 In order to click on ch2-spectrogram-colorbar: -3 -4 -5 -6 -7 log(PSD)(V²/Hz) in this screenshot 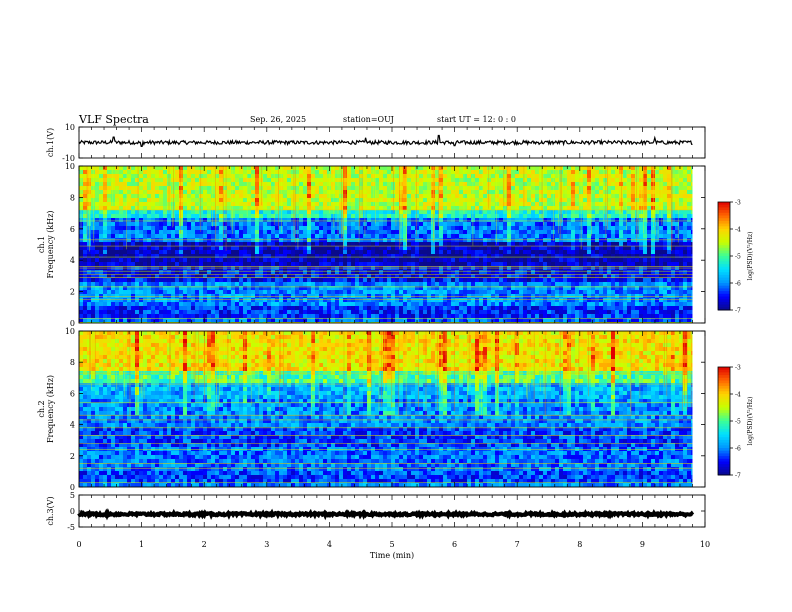, I will do `click(735, 422)`.